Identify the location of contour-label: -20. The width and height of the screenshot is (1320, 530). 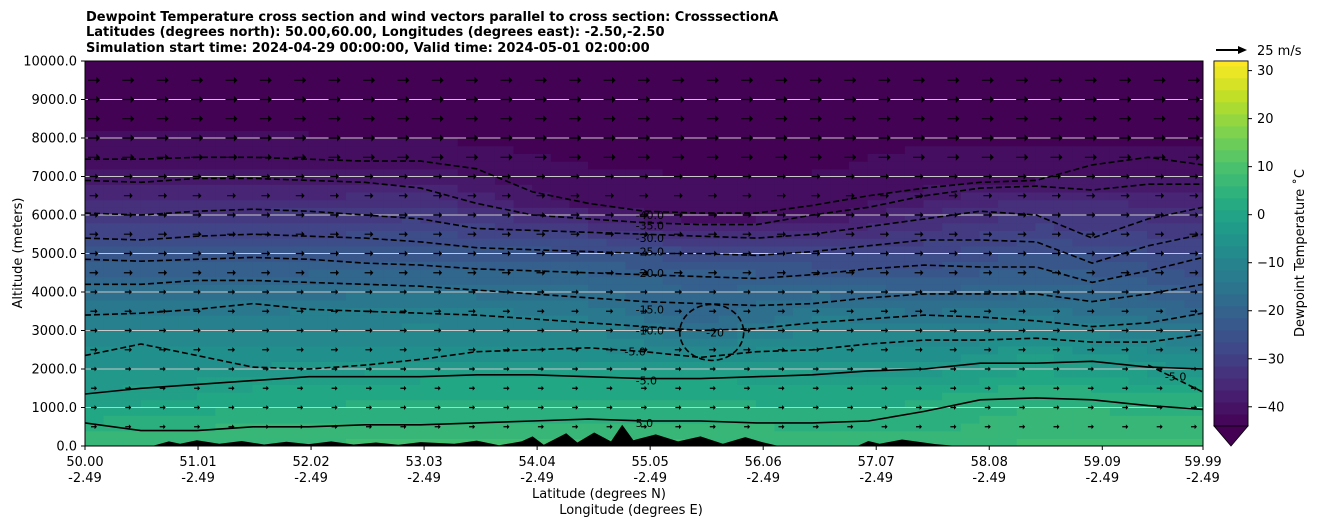
(715, 332).